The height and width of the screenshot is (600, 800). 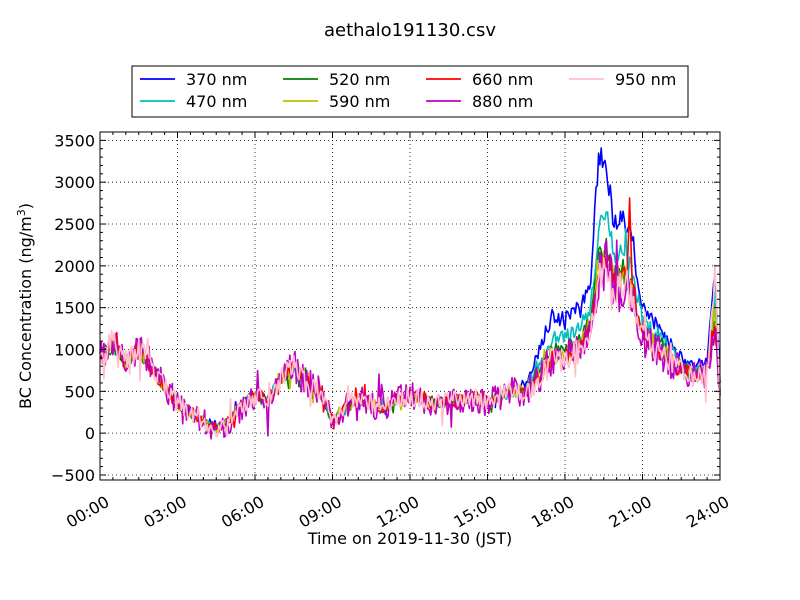 What do you see at coordinates (319, 512) in the screenshot?
I see `x-tick-label: 09:00` at bounding box center [319, 512].